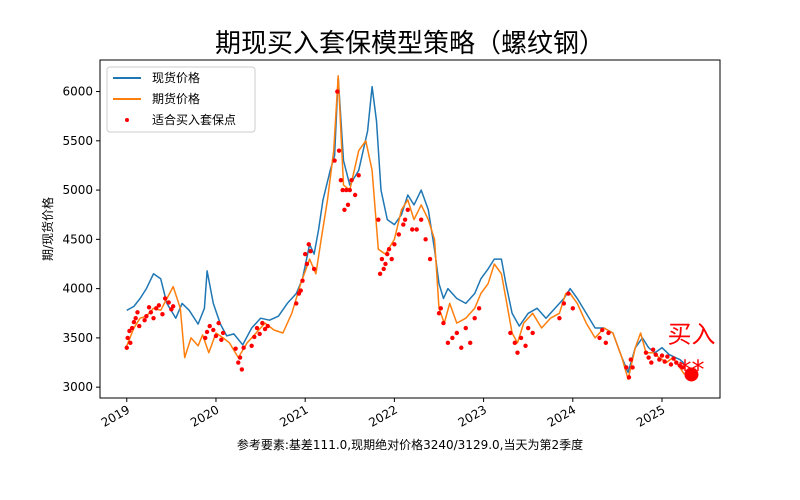  I want to click on y-tick-label: 6000, so click(77, 92).